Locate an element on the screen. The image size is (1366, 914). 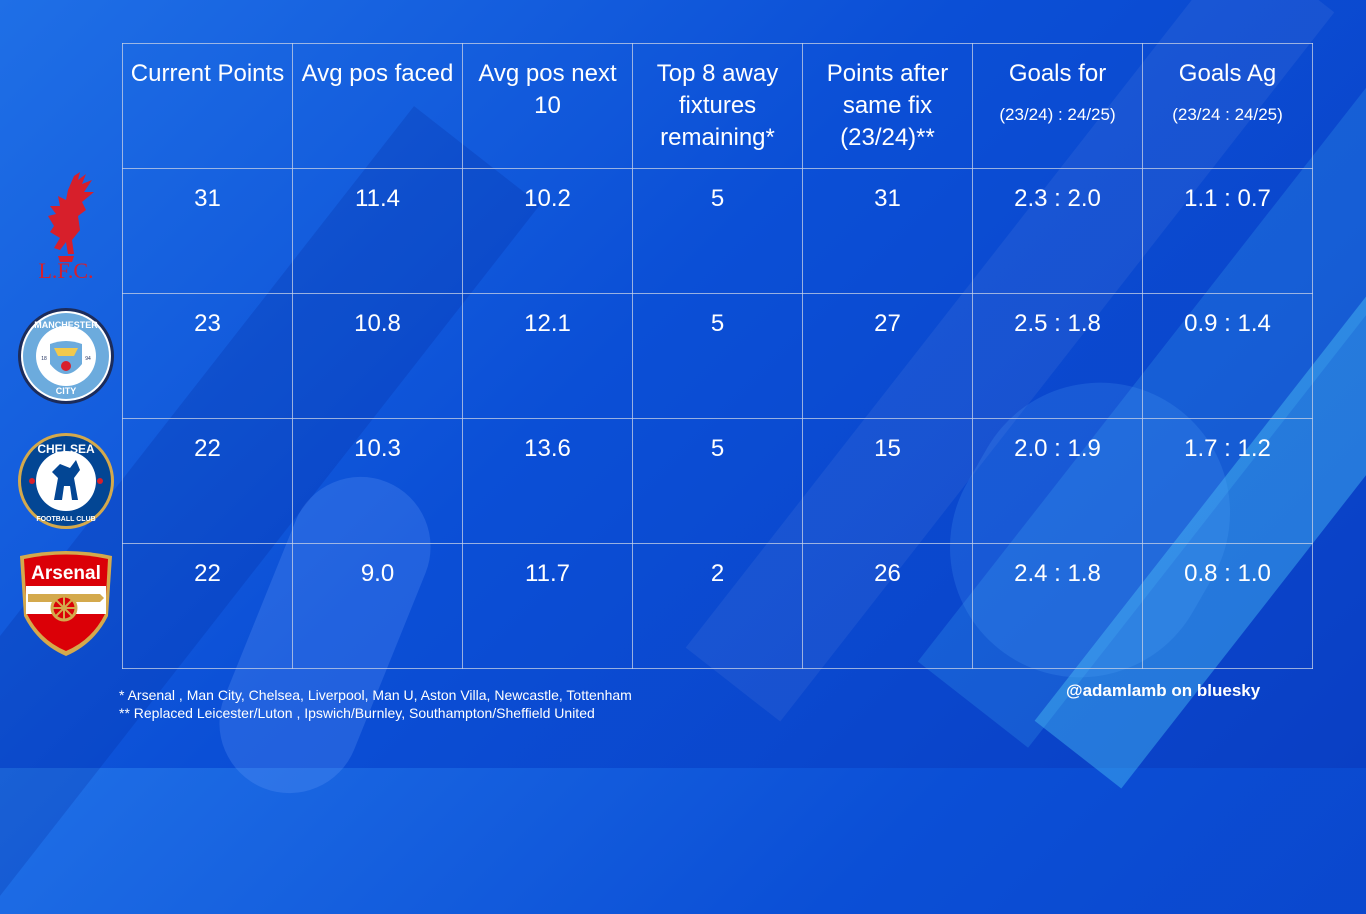
table-cell: 11.4 is located at coordinates (377, 231).